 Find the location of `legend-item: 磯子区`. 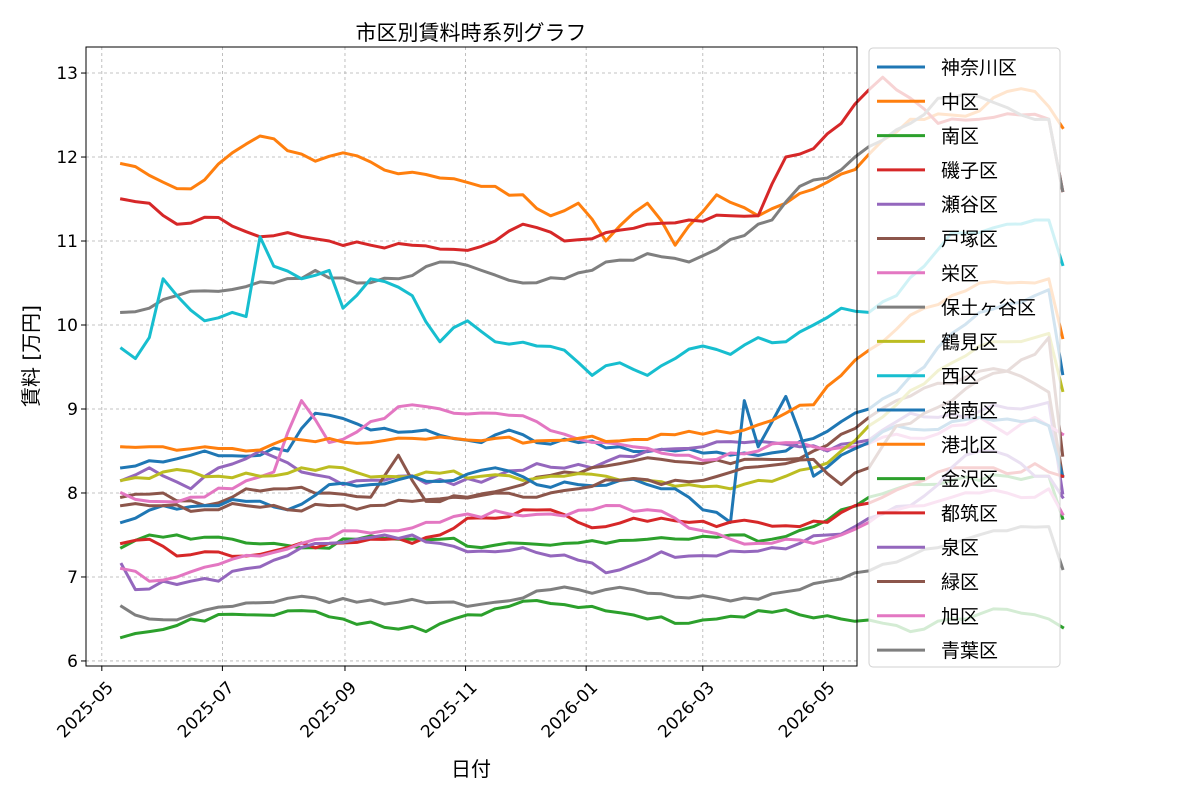

legend-item: 磯子区 is located at coordinates (937, 171).